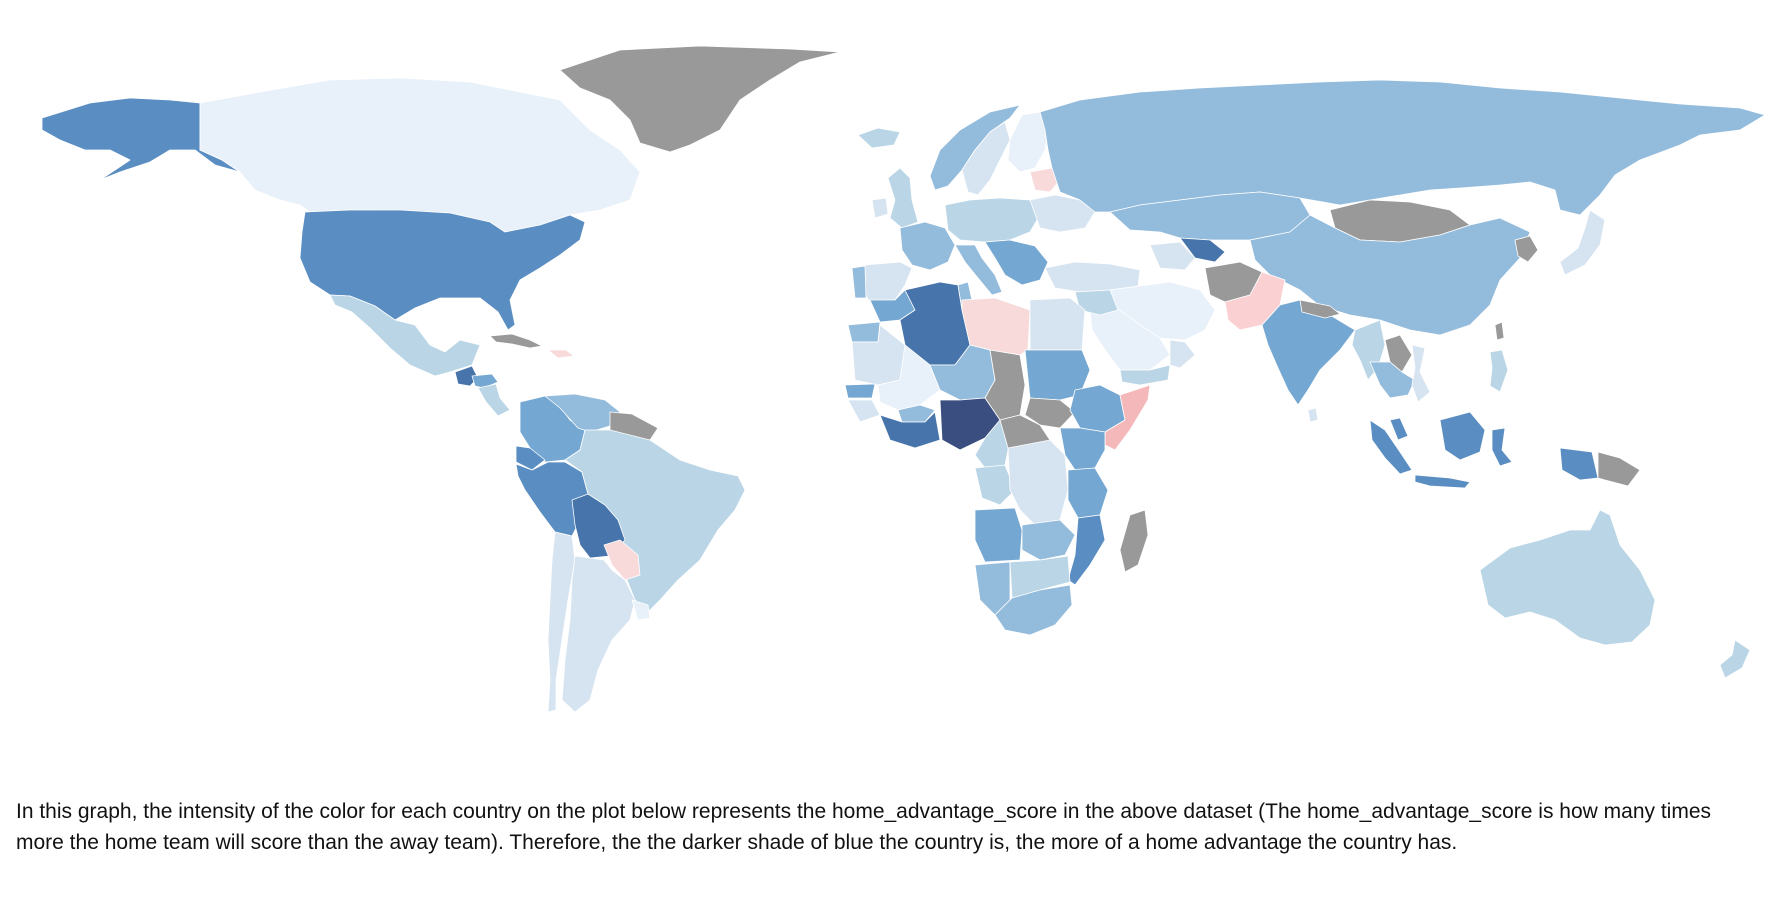  Describe the element at coordinates (1402, 147) in the screenshot. I see `country-russia` at that location.